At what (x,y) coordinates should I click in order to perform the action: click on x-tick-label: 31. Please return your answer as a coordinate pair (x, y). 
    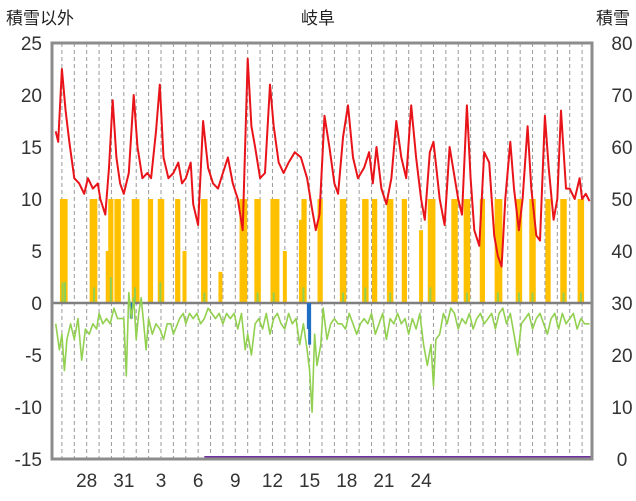
    Looking at the image, I should click on (123, 481).